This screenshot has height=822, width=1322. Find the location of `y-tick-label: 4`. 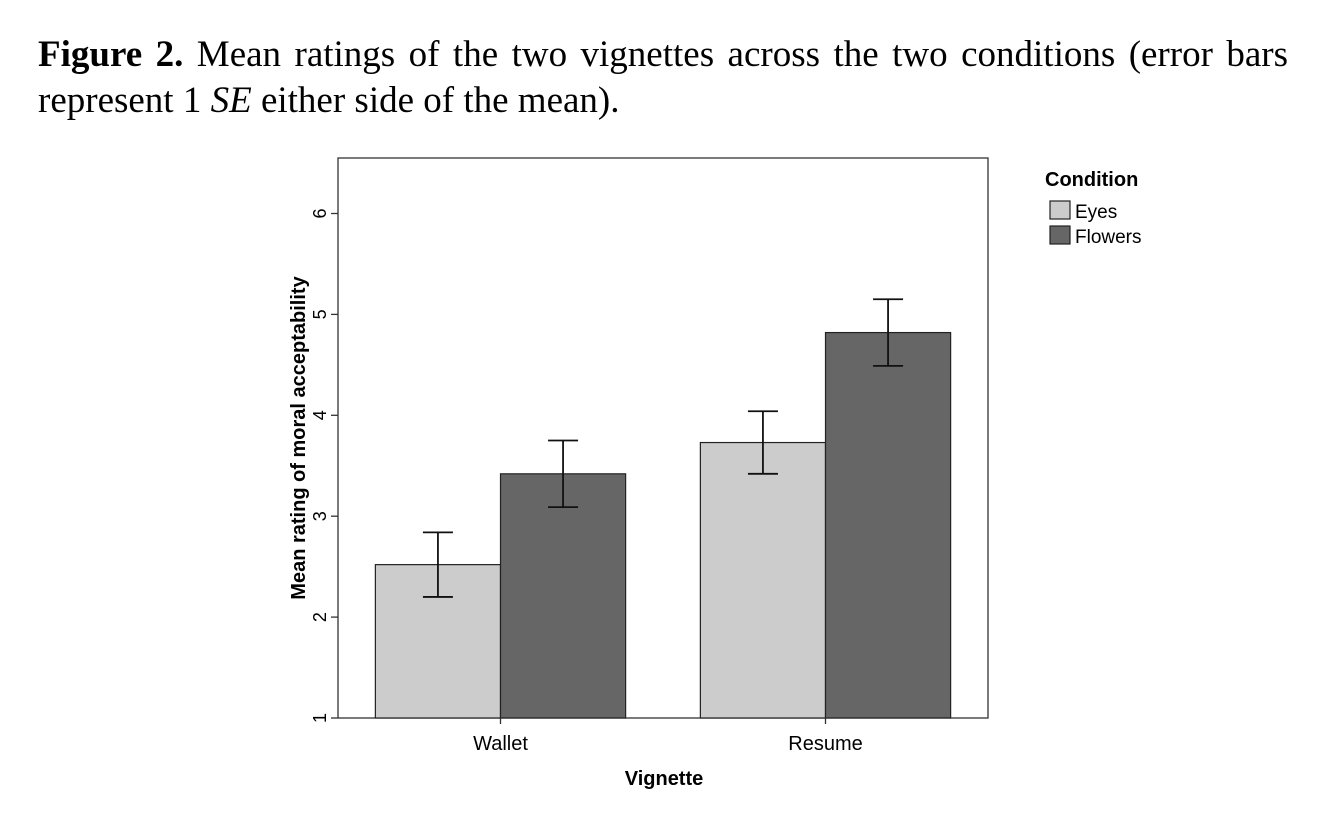

y-tick-label: 4 is located at coordinates (320, 415).